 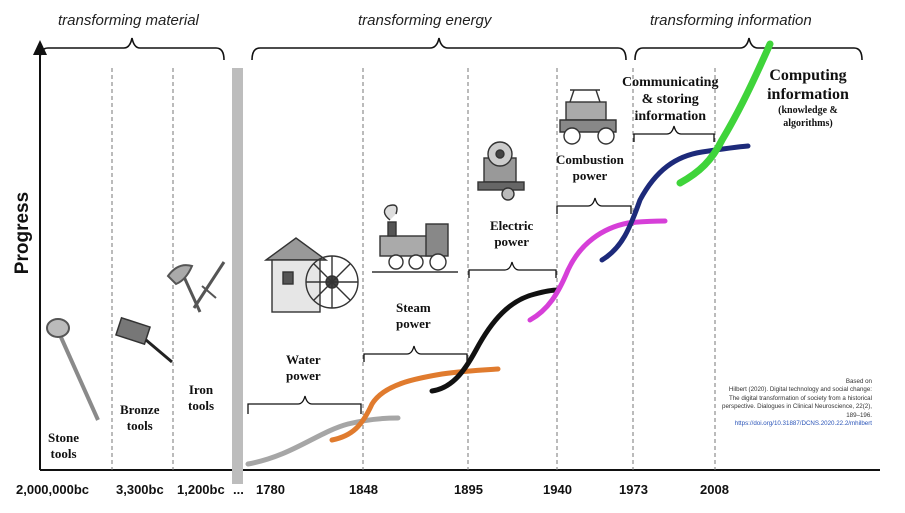 What do you see at coordinates (196, 287) in the screenshot?
I see `iron-tool-icon` at bounding box center [196, 287].